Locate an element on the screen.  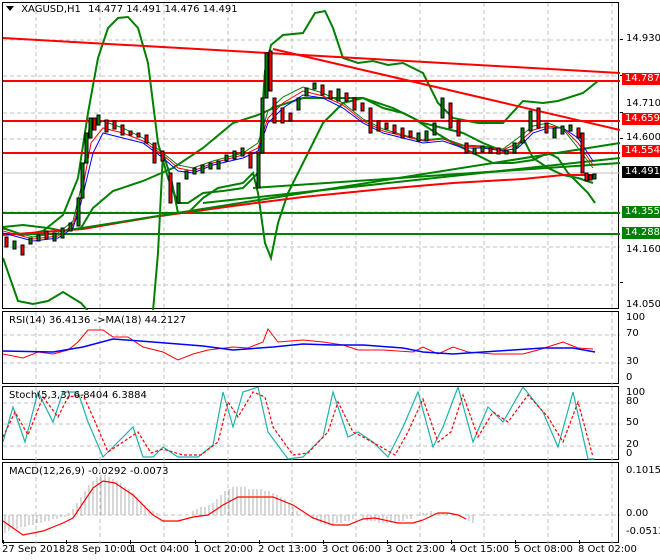
stoch-label: Stoch(5,3,3) 6.8404 6.3884 is located at coordinates (78, 395).